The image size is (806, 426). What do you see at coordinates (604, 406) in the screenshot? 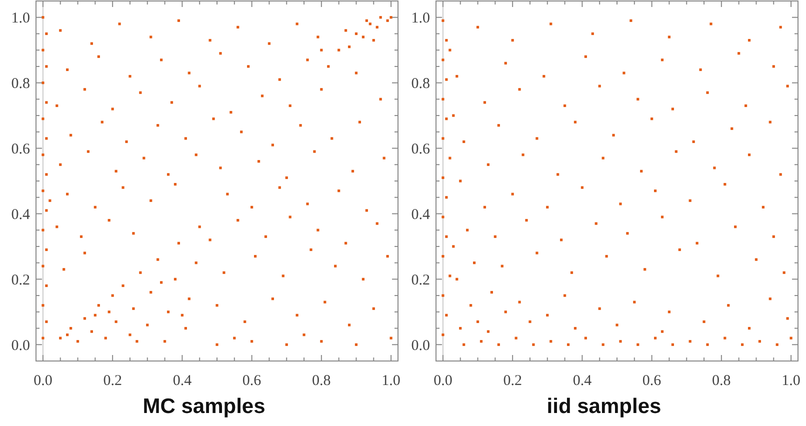
I see `x-axis-title: iid samples` at bounding box center [604, 406].